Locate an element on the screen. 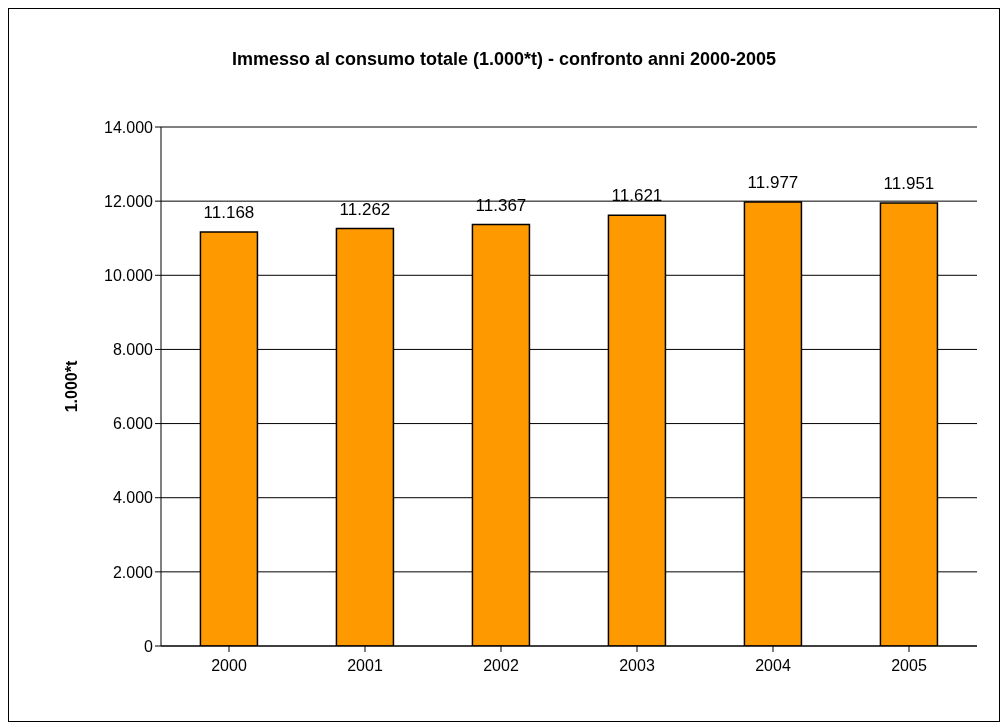 Image resolution: width=1006 pixels, height=722 pixels. x-tick-label: 2002 is located at coordinates (501, 666).